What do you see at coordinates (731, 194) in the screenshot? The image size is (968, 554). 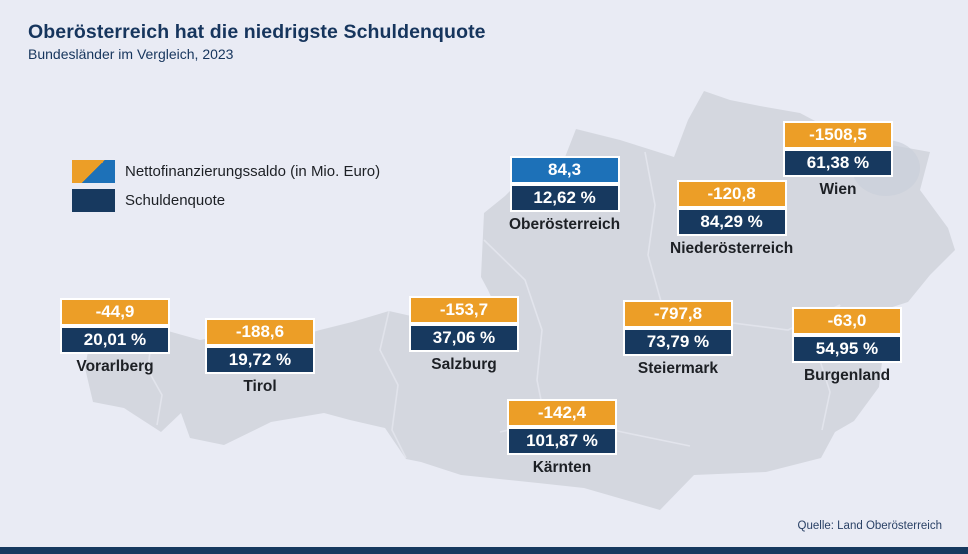 I see `saldo-value: -120,8` at bounding box center [731, 194].